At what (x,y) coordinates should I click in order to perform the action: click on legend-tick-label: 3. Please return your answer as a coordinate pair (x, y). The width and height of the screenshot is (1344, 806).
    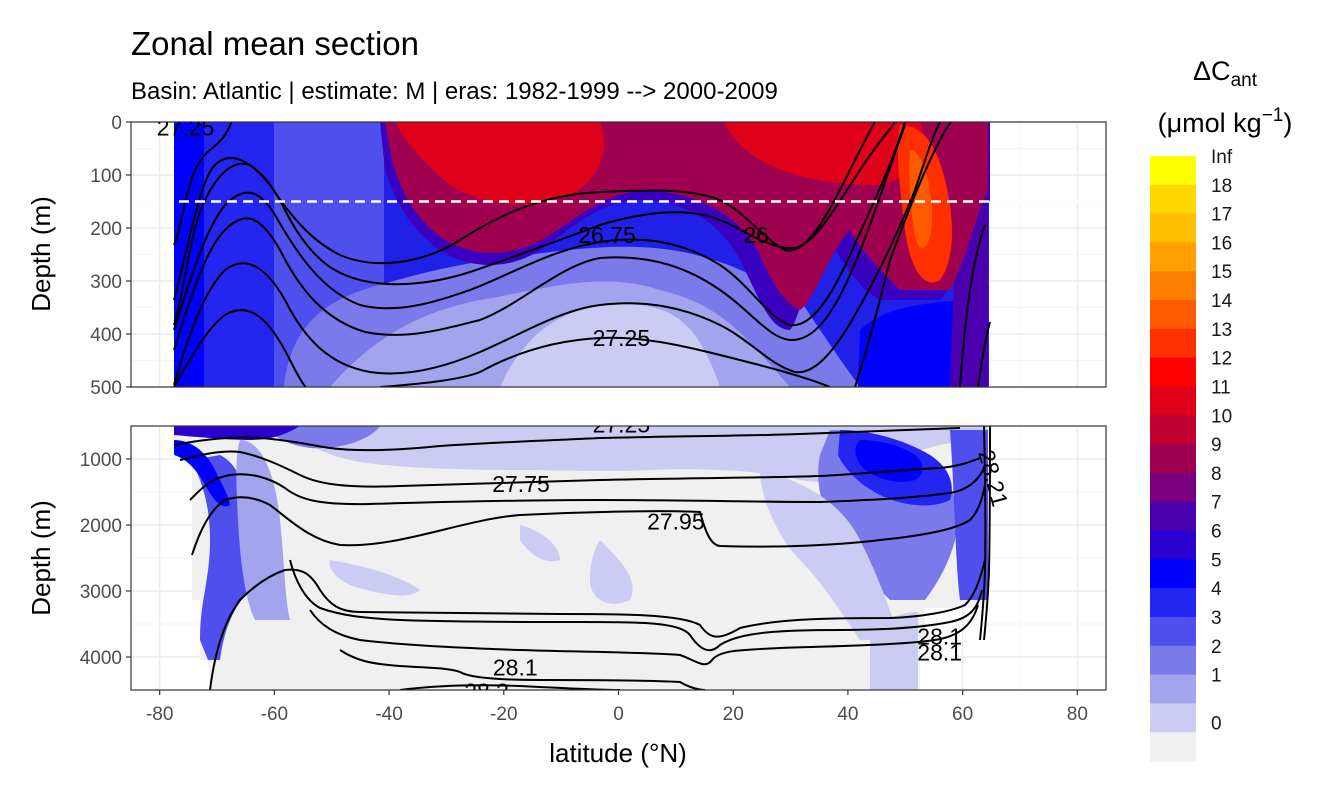
    Looking at the image, I should click on (1216, 618).